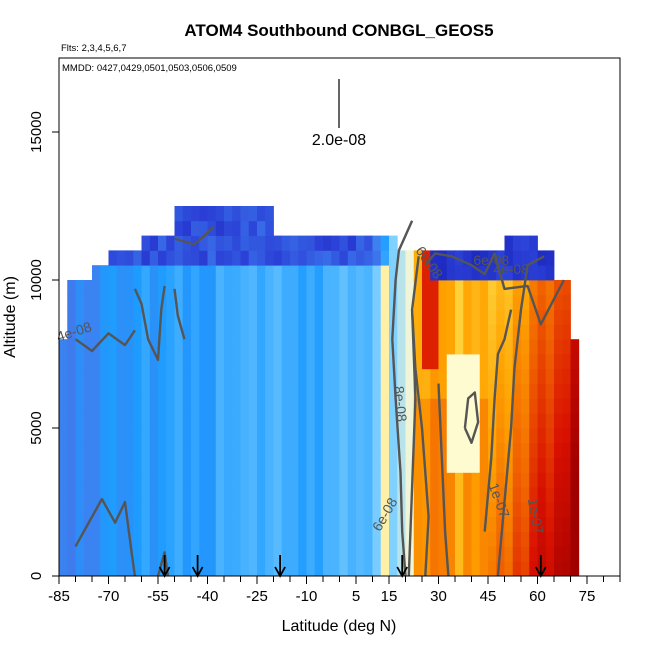 This screenshot has height=650, width=650. Describe the element at coordinates (498, 420) in the screenshot. I see `contour-line` at that location.